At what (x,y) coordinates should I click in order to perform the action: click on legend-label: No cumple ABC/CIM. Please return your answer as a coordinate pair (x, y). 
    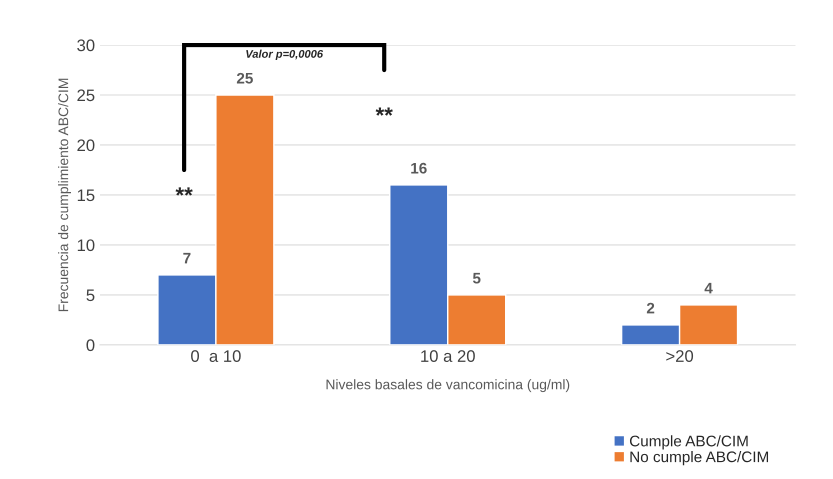
    Looking at the image, I should click on (699, 458).